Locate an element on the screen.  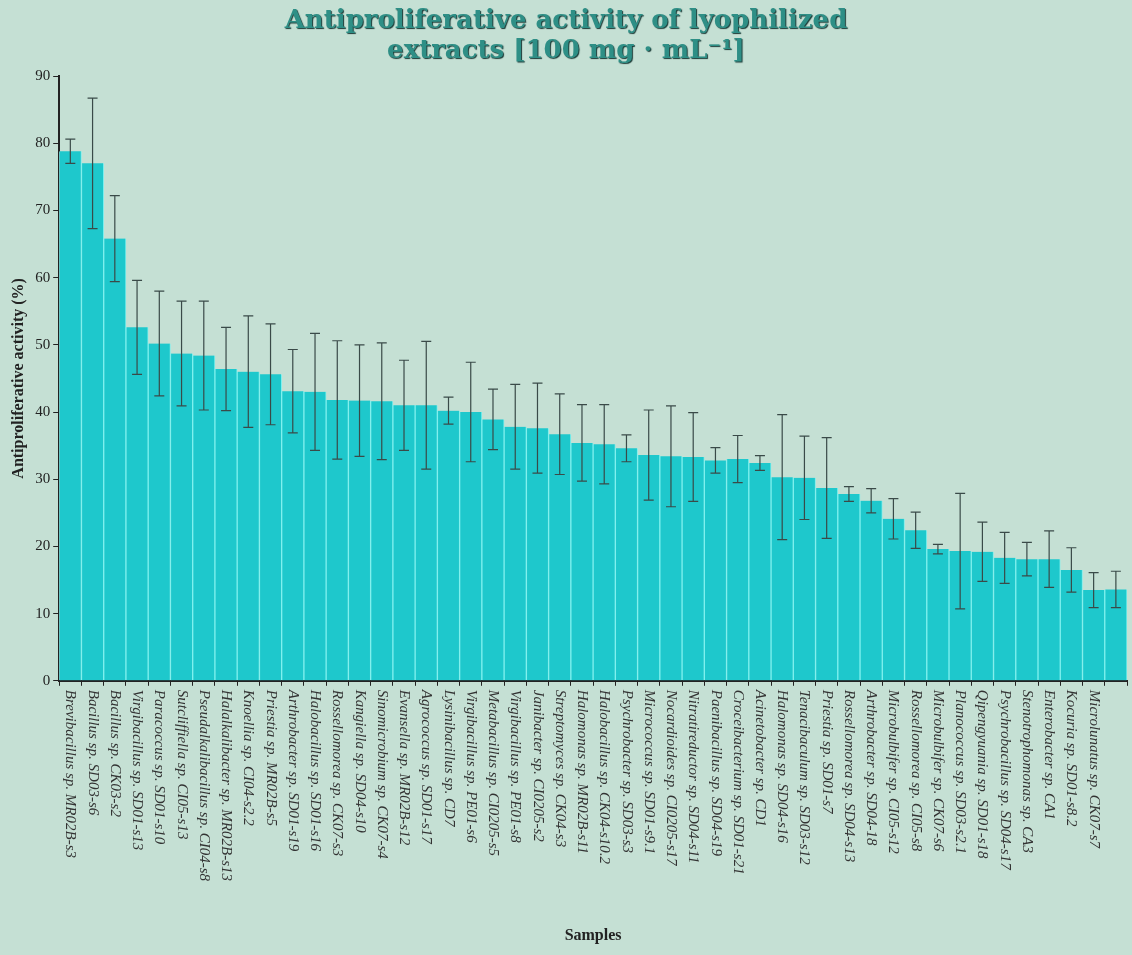
x-tick-label: Sutcliffiella sp. CI05-s13 is located at coordinates (182, 764).